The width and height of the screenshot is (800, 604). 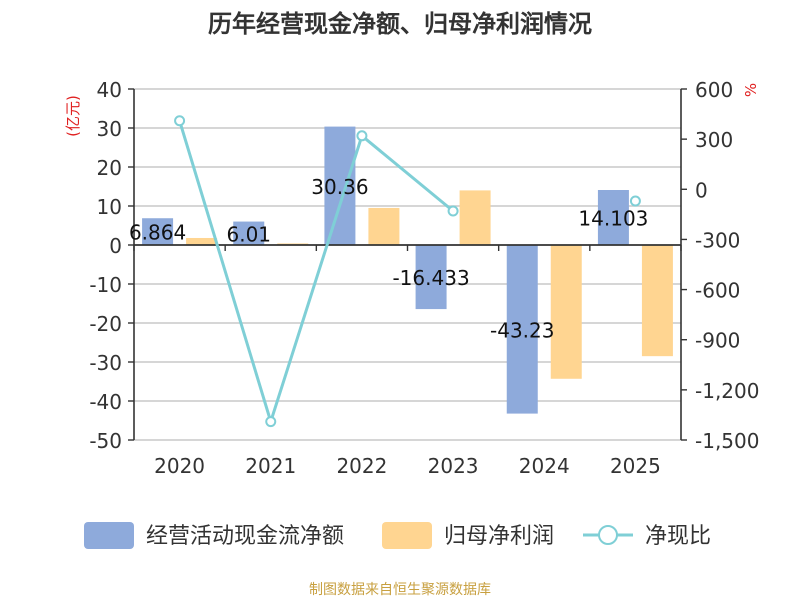 What do you see at coordinates (608, 535) in the screenshot?
I see `legend-marker` at bounding box center [608, 535].